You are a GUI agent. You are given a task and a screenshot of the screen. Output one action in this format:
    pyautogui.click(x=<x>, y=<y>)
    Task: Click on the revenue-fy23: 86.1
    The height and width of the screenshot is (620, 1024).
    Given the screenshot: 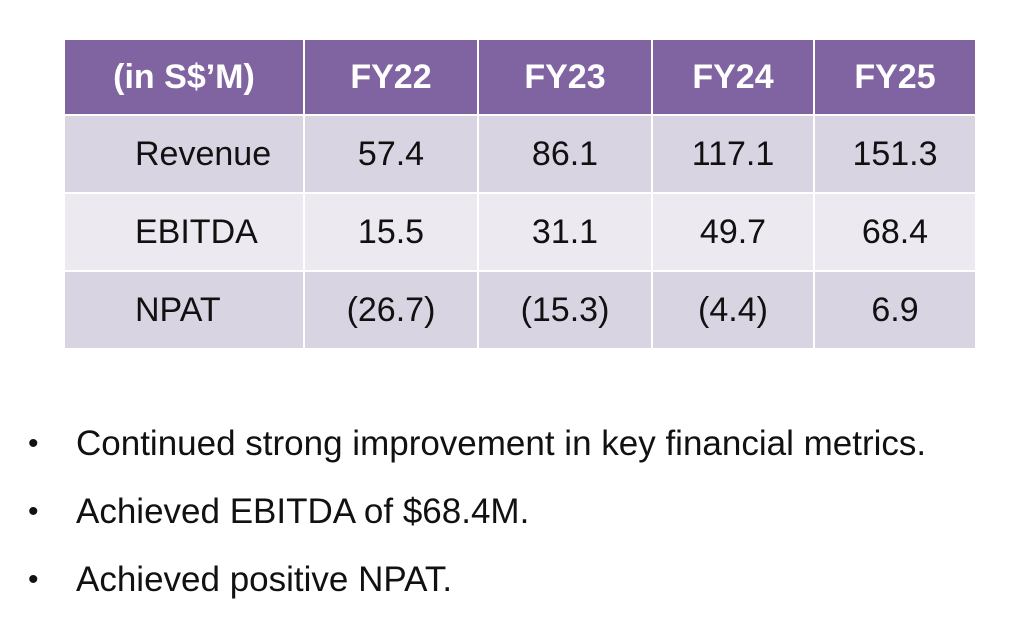 What is the action you would take?
    pyautogui.click(x=565, y=154)
    